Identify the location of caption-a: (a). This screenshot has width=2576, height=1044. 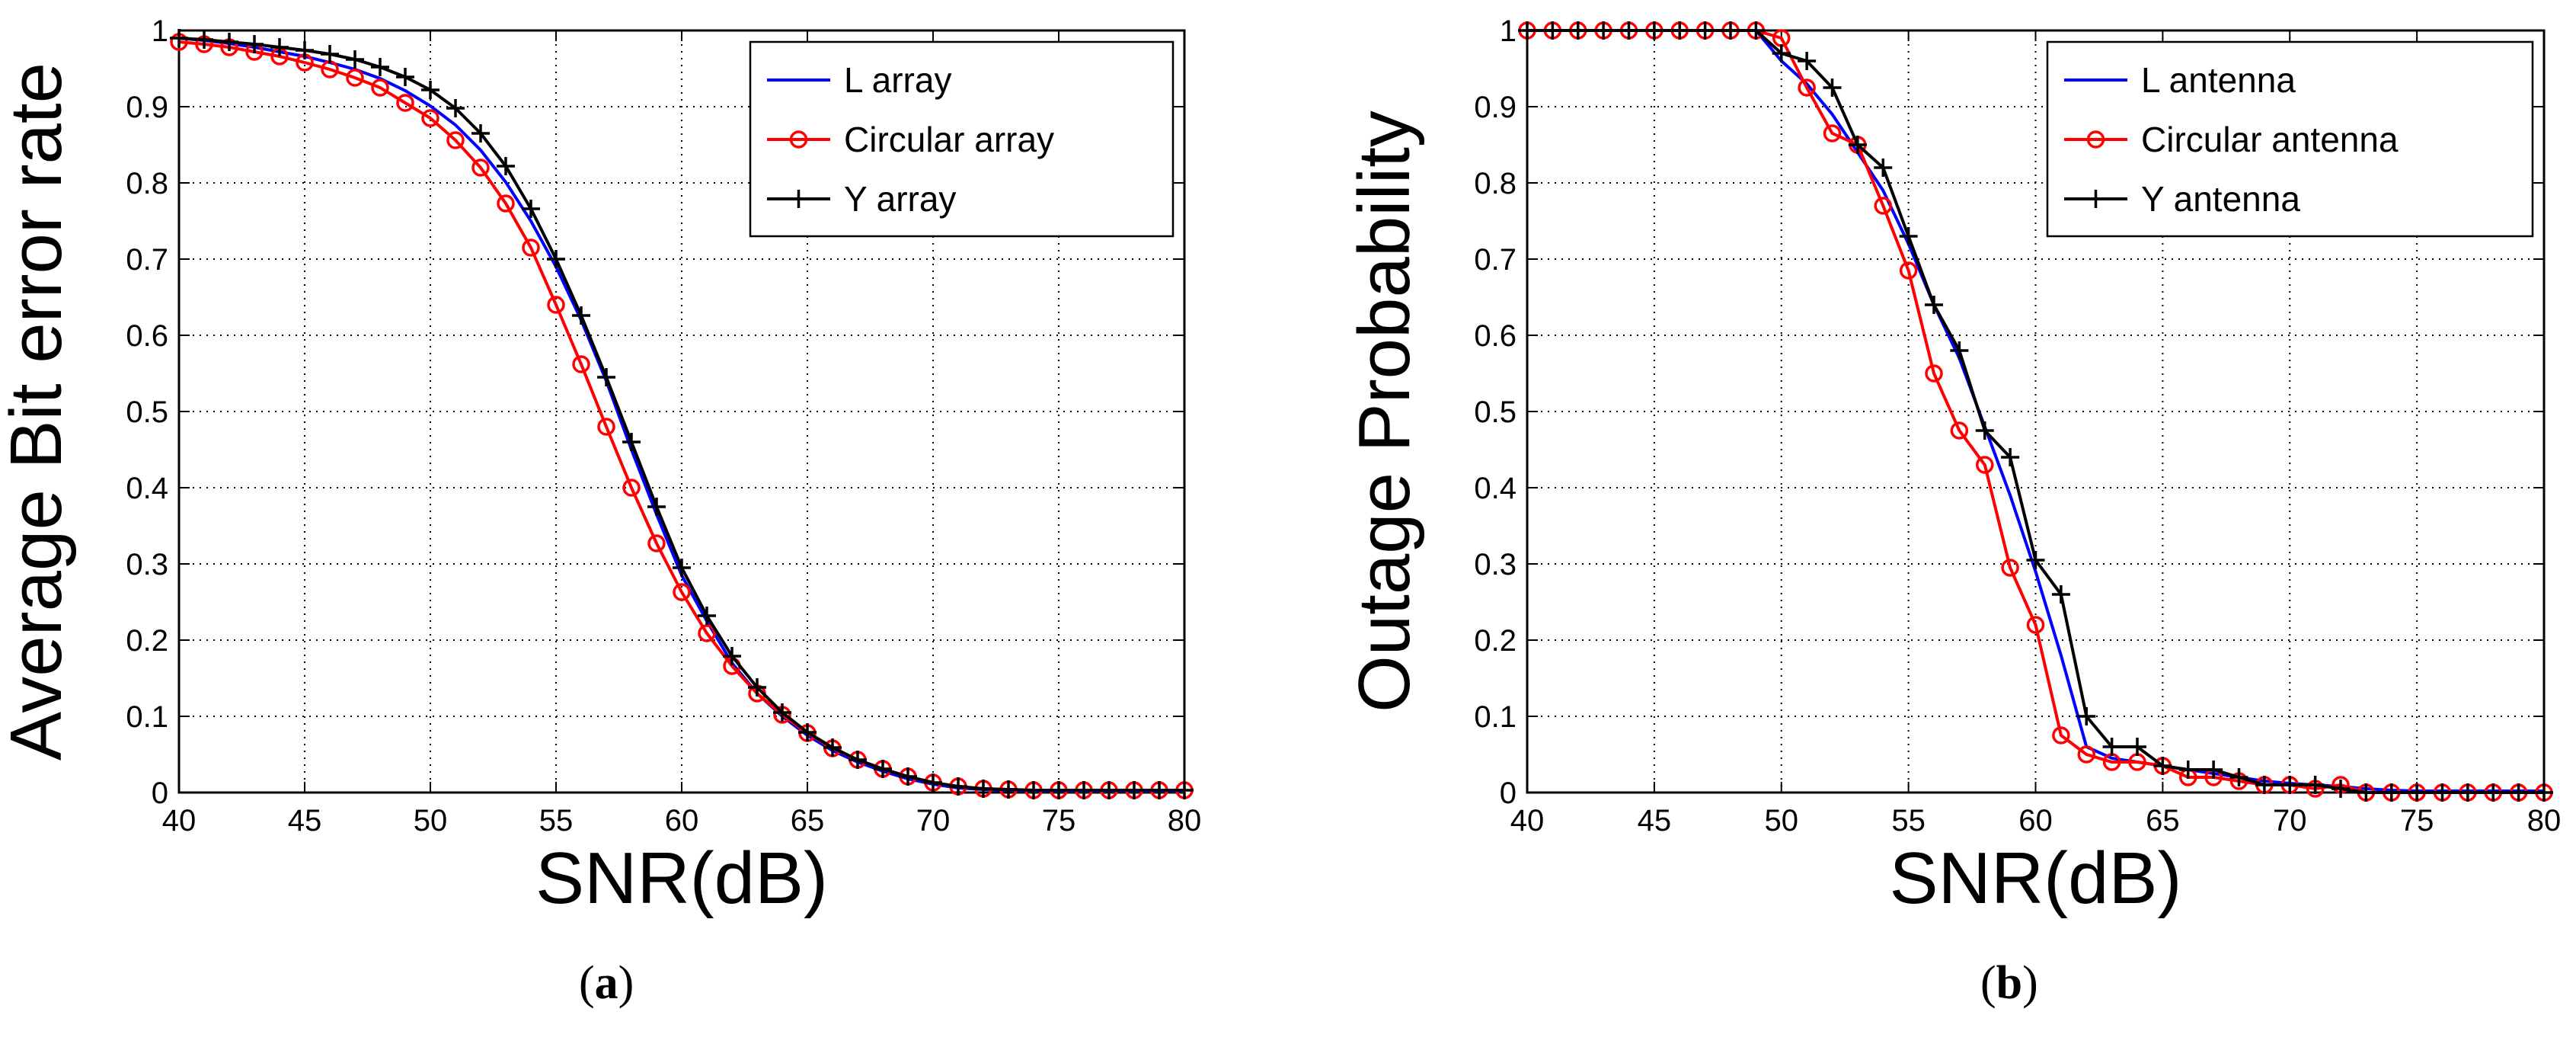
(607, 983).